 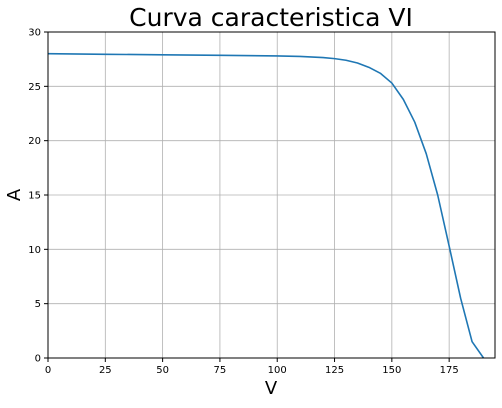 What do you see at coordinates (277, 370) in the screenshot?
I see `x-tick-label: 100` at bounding box center [277, 370].